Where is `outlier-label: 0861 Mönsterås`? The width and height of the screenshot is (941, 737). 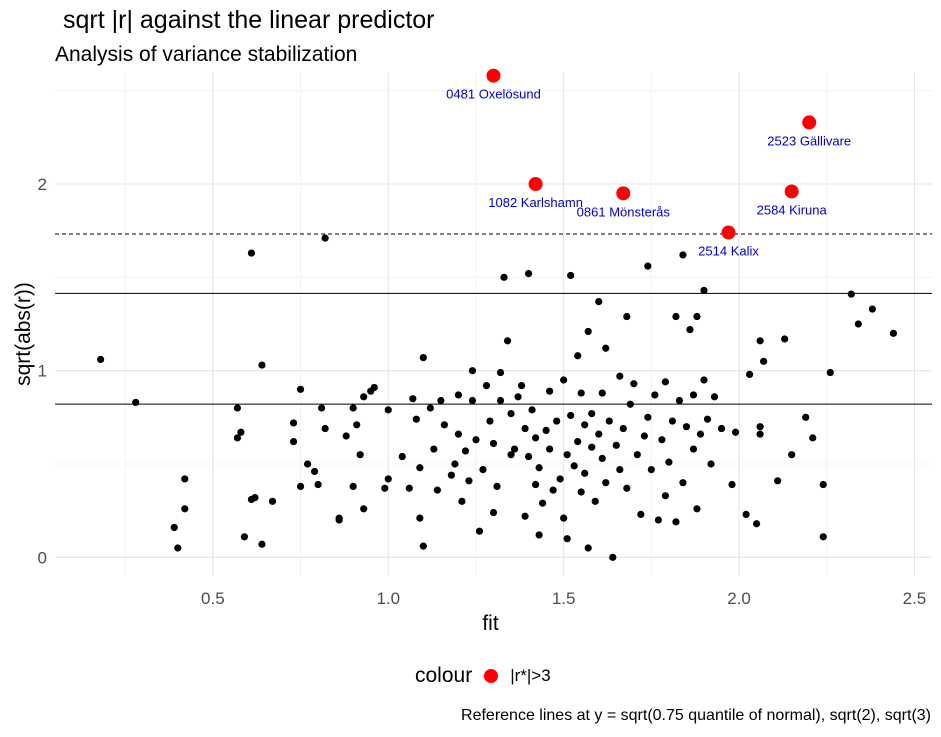
outlier-label: 0861 Mönsterås is located at coordinates (624, 211).